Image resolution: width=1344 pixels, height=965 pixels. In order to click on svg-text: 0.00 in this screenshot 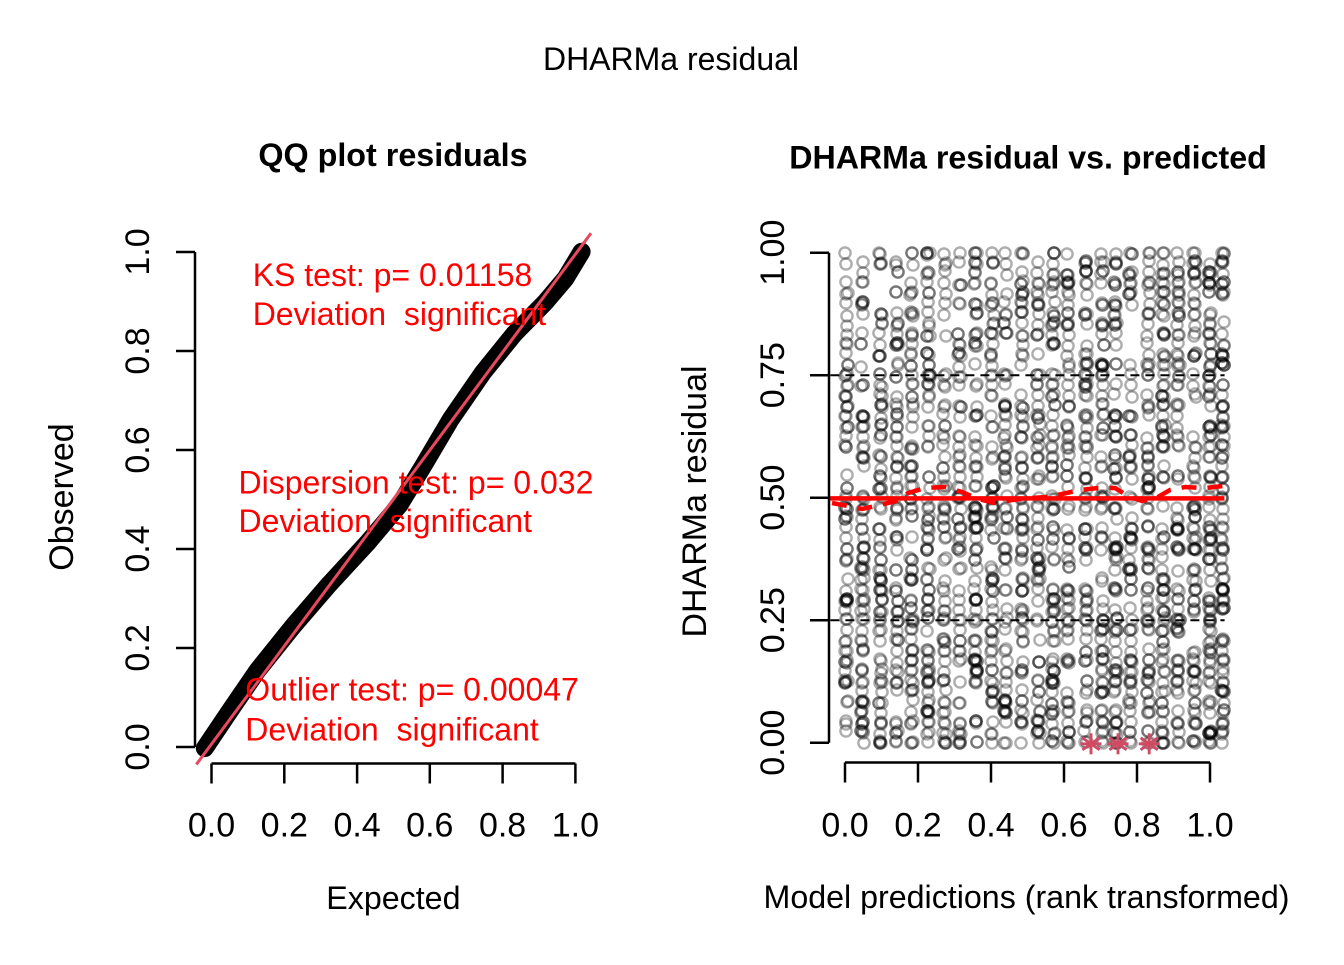, I will do `click(773, 743)`.